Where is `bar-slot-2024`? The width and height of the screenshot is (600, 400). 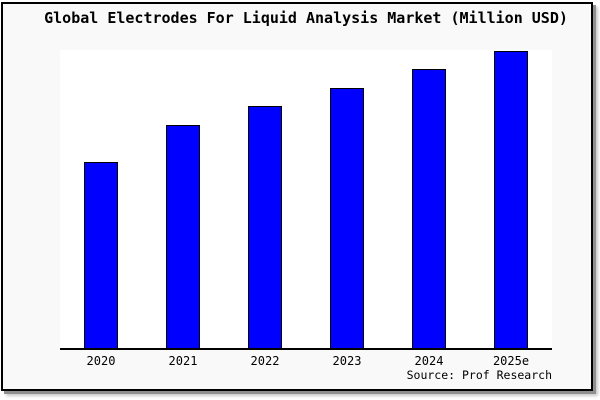
bar-slot-2024 is located at coordinates (429, 199).